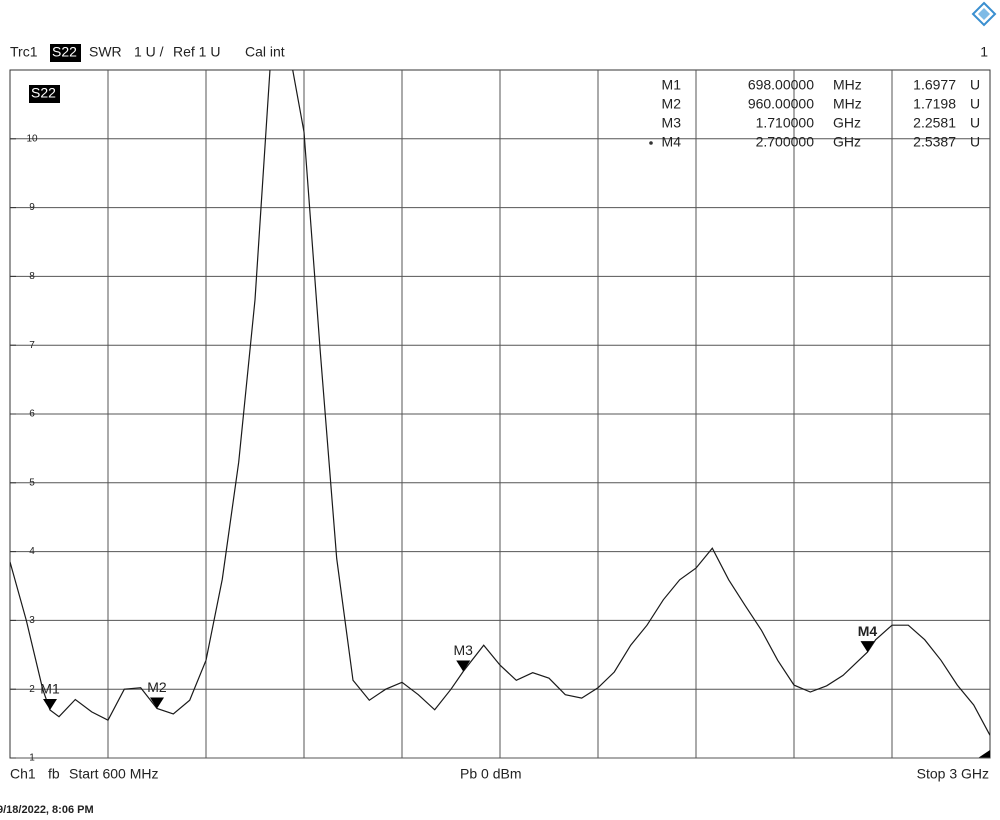 This screenshot has height=820, width=1000. What do you see at coordinates (984, 52) in the screenshot?
I see `channel-number: 1` at bounding box center [984, 52].